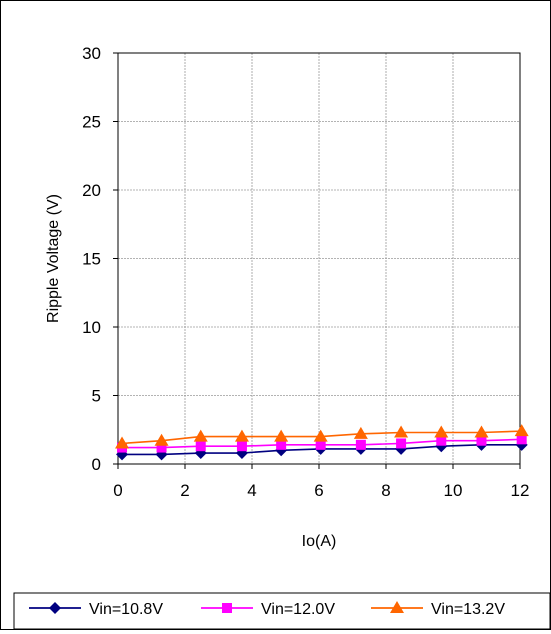 This screenshot has height=634, width=551. What do you see at coordinates (184, 490) in the screenshot?
I see `x-tick-label: 2` at bounding box center [184, 490].